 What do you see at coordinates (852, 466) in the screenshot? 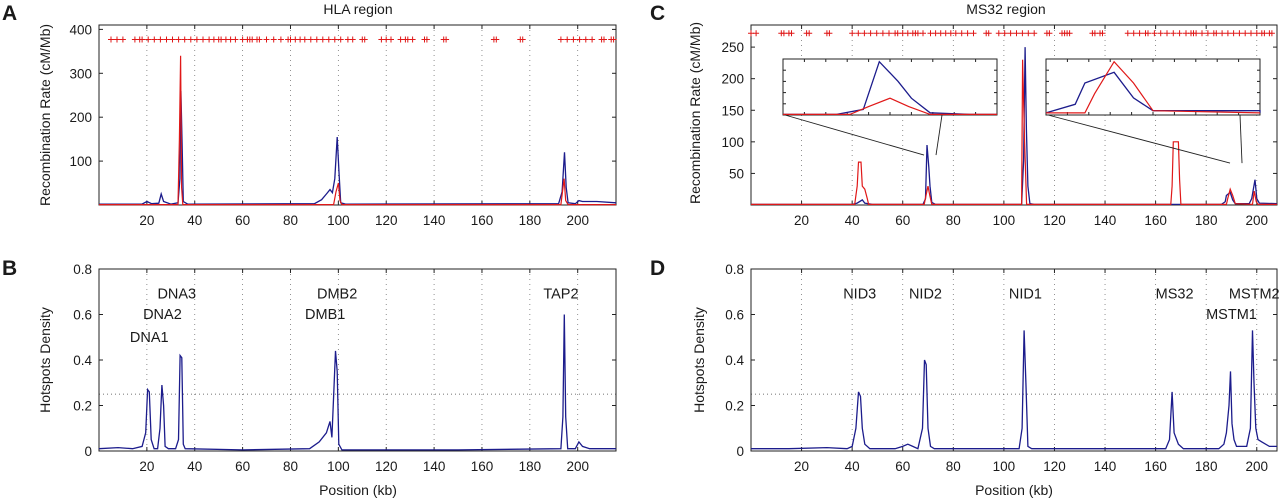
I see `xtick-label-d-40: 40` at bounding box center [852, 466].